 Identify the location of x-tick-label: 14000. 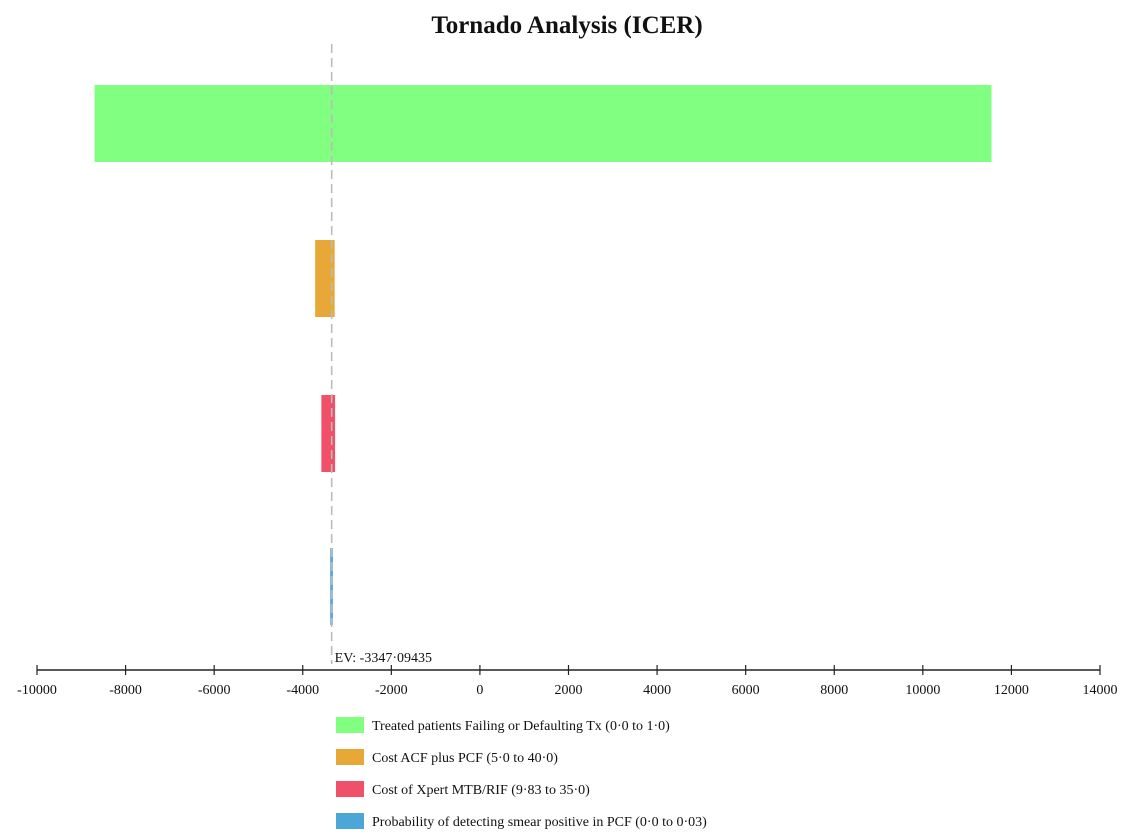
(1100, 690).